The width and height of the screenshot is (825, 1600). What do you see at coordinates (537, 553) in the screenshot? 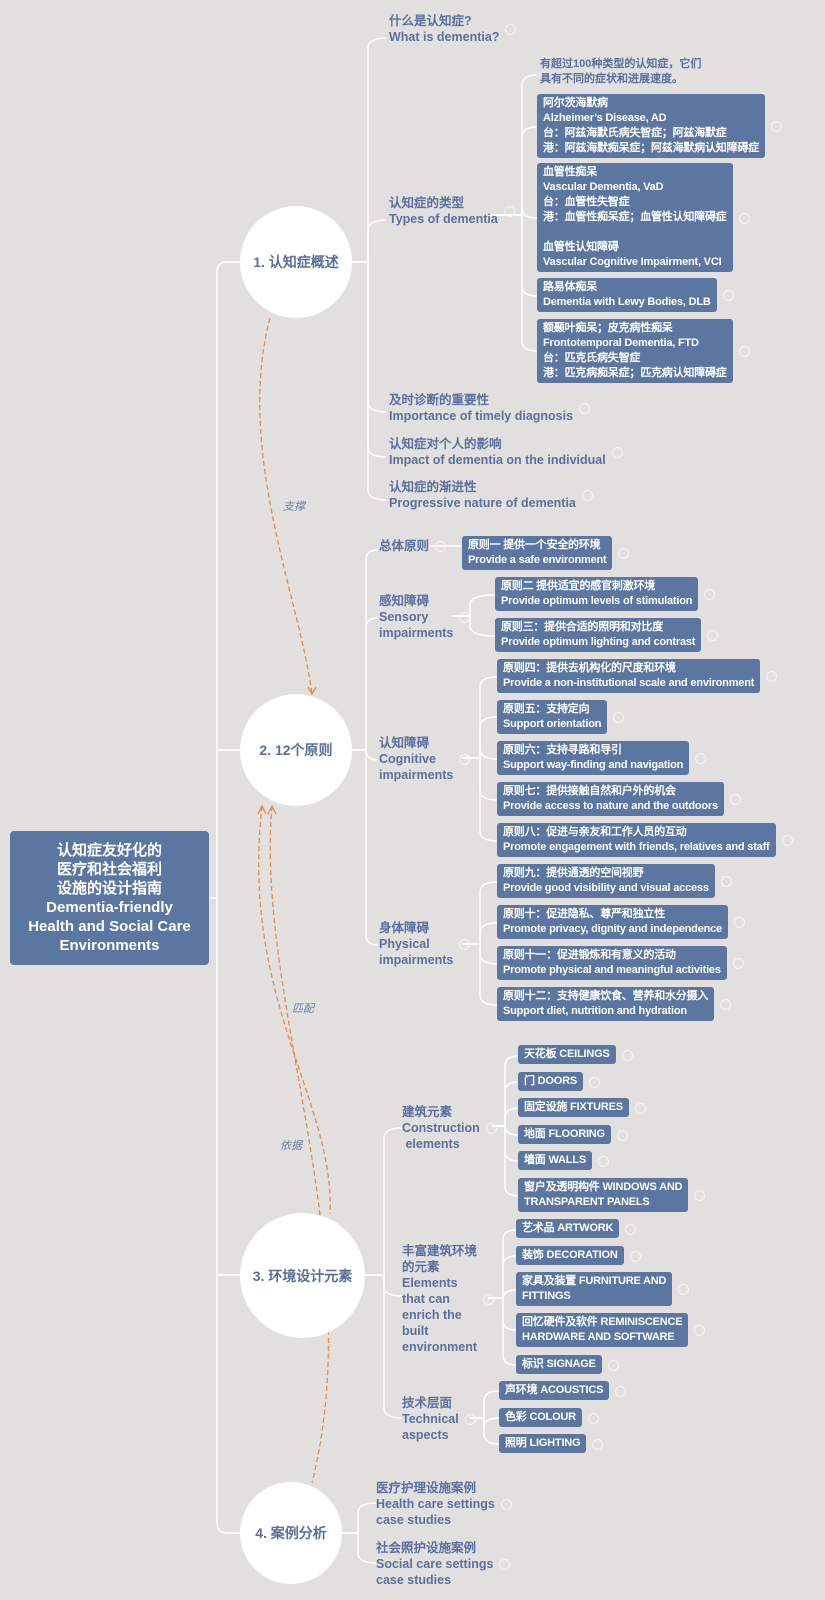
I see `principle-1: 原则一 提供一个安全的环境 Provide a safe environment` at bounding box center [537, 553].